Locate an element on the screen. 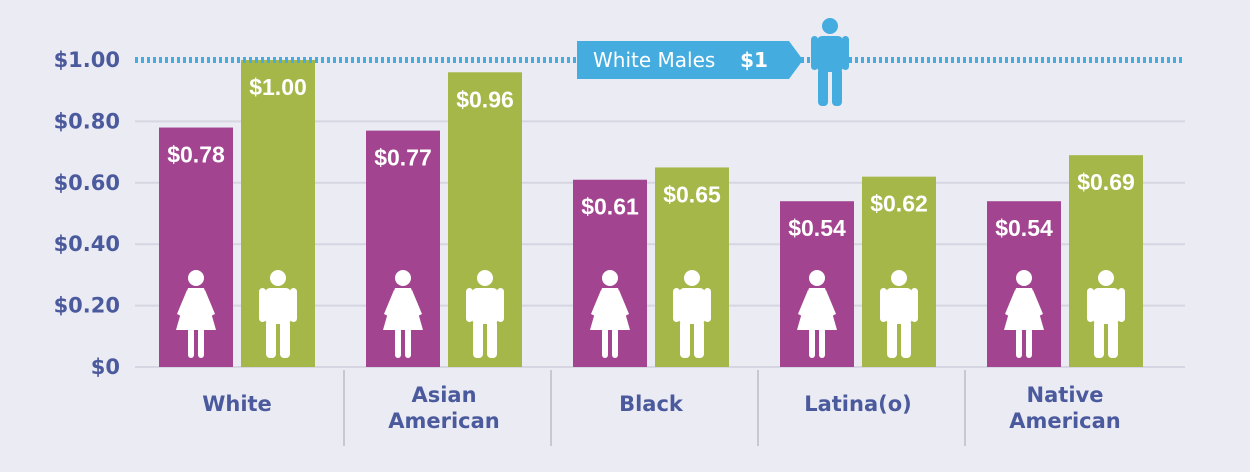 This screenshot has width=1250, height=472. bar-value-label: $0.69 is located at coordinates (1106, 182).